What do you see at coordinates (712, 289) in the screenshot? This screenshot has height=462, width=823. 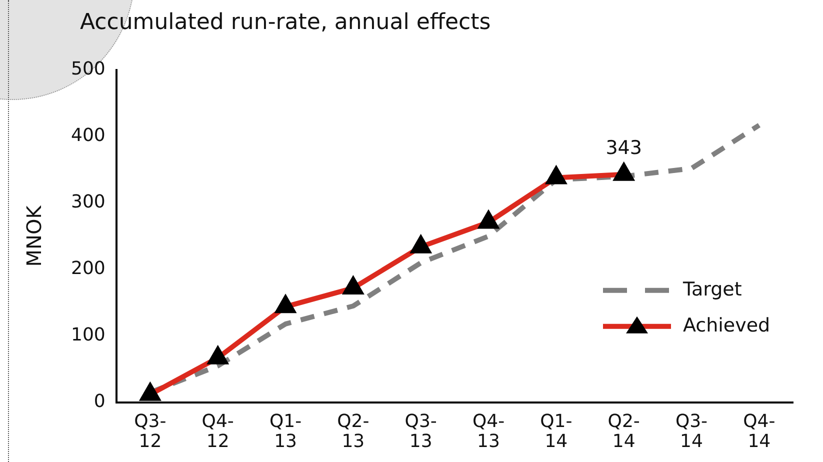 I see `legend-label: Target` at bounding box center [712, 289].